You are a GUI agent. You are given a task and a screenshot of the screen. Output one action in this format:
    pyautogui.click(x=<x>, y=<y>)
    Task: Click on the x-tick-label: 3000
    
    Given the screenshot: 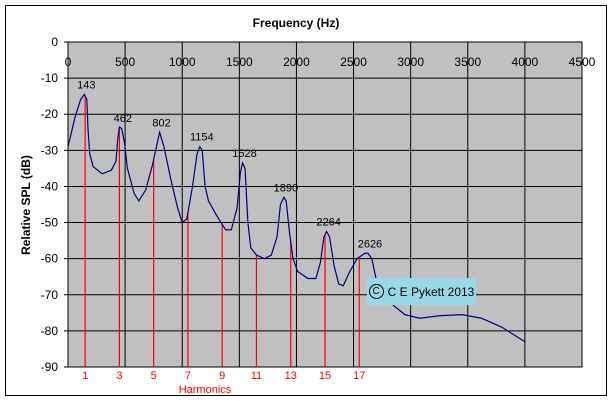 What is the action you would take?
    pyautogui.click(x=410, y=62)
    